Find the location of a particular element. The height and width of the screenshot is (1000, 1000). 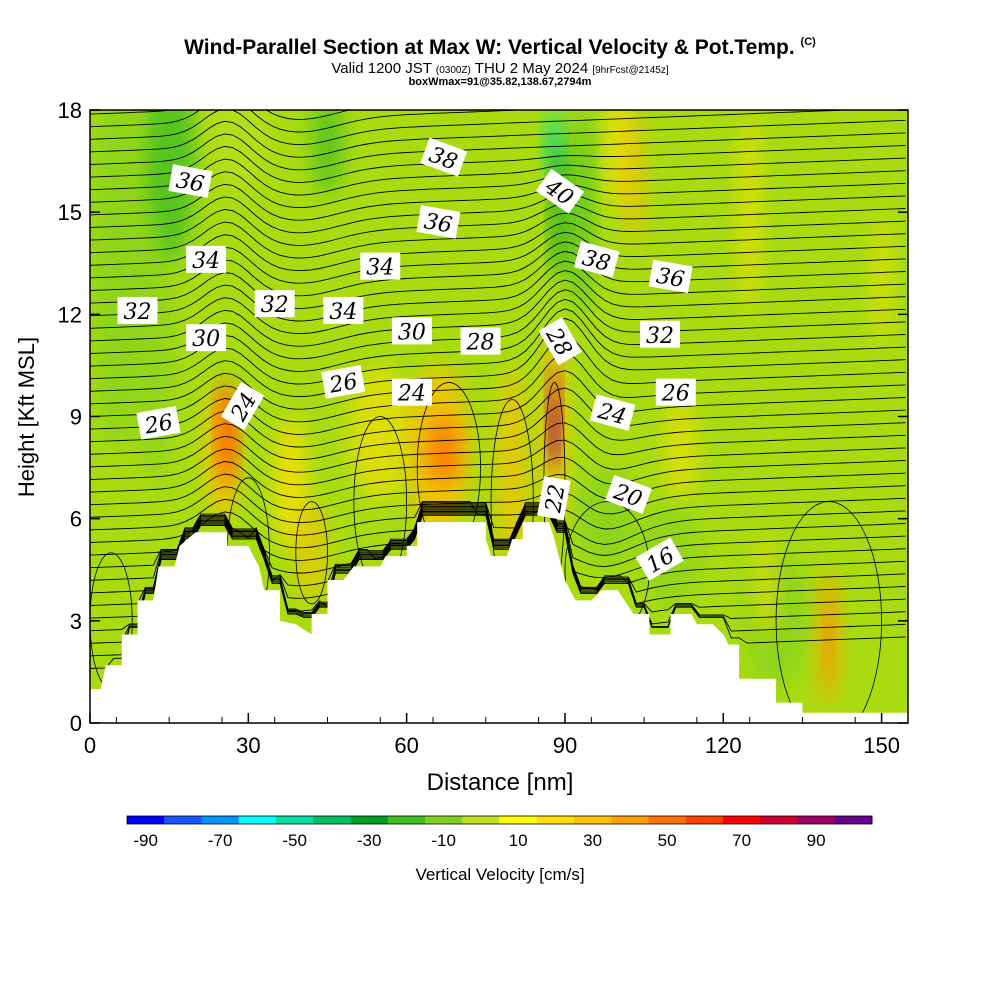

theta-label-9: 28 is located at coordinates (480, 341).